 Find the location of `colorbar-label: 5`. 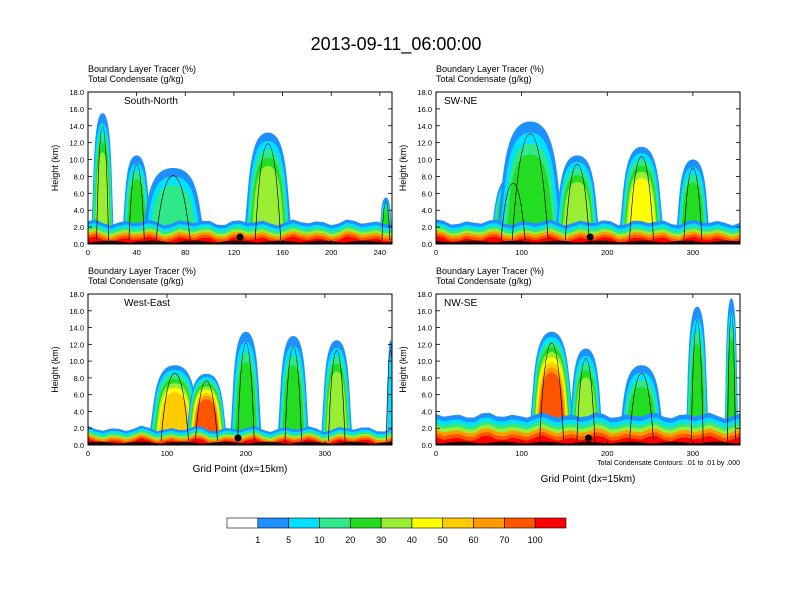

colorbar-label: 5 is located at coordinates (288, 540).